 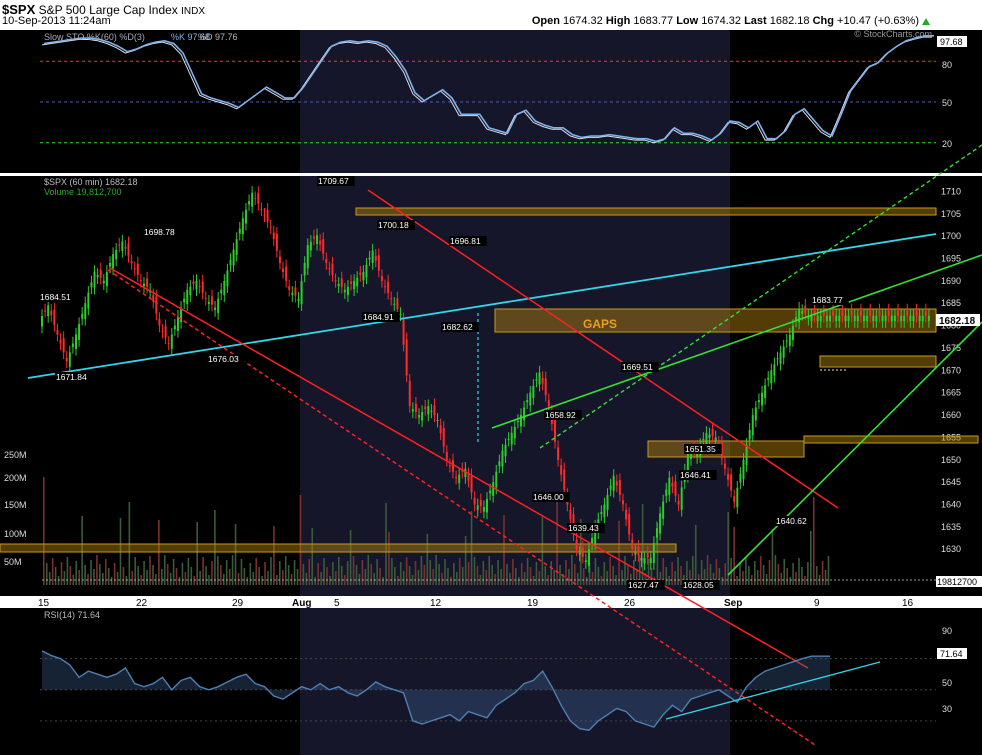 What do you see at coordinates (951, 504) in the screenshot?
I see `price-tick-1640: 1640` at bounding box center [951, 504].